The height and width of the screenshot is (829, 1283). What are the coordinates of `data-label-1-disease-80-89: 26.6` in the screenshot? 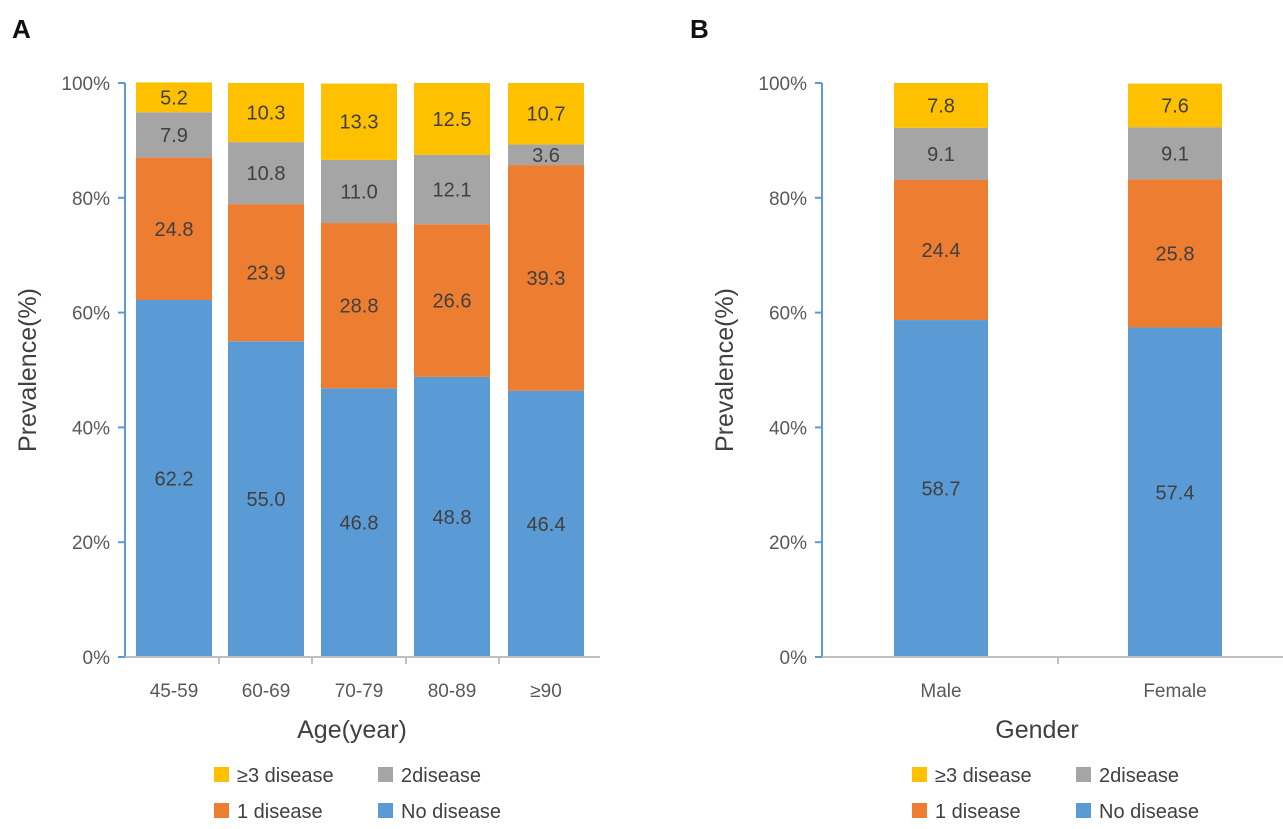 It's located at (452, 302).